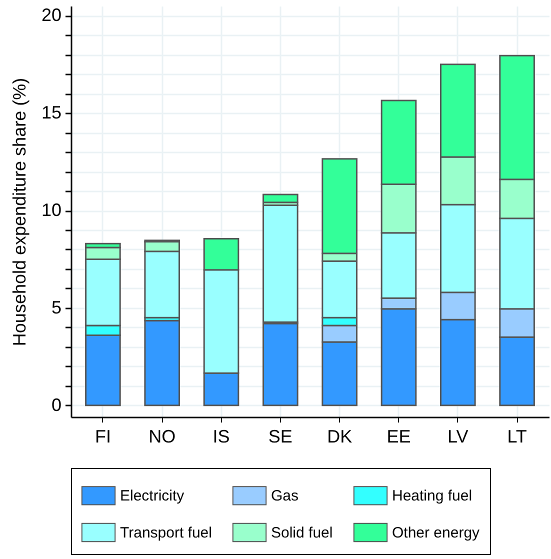 The image size is (551, 559). I want to click on x-tick-label: LT, so click(517, 436).